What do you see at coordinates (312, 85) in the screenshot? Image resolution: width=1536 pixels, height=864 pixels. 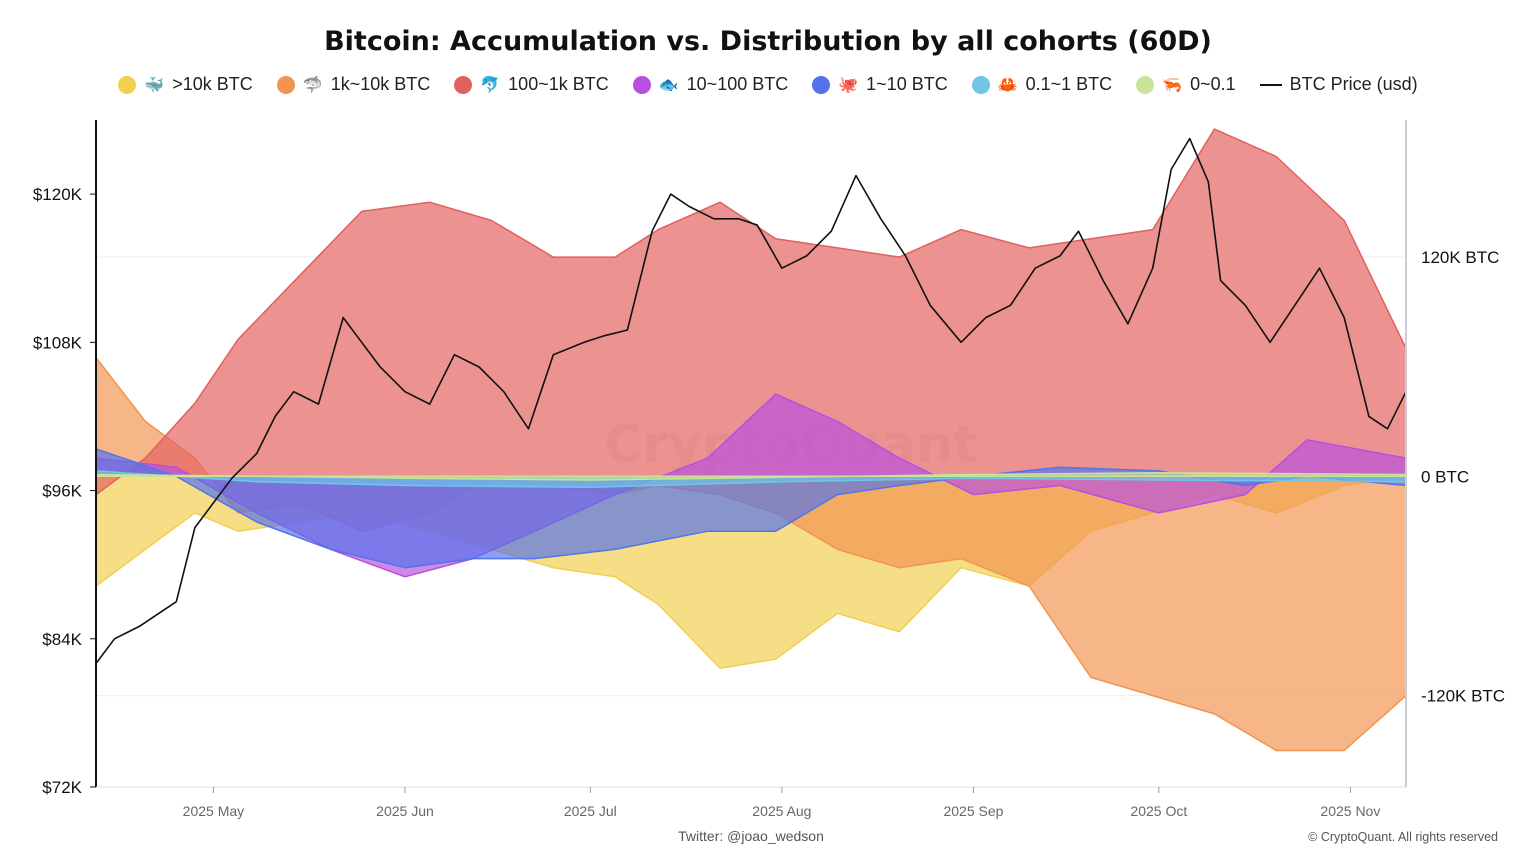 I see `shark-icon: 🦈` at bounding box center [312, 85].